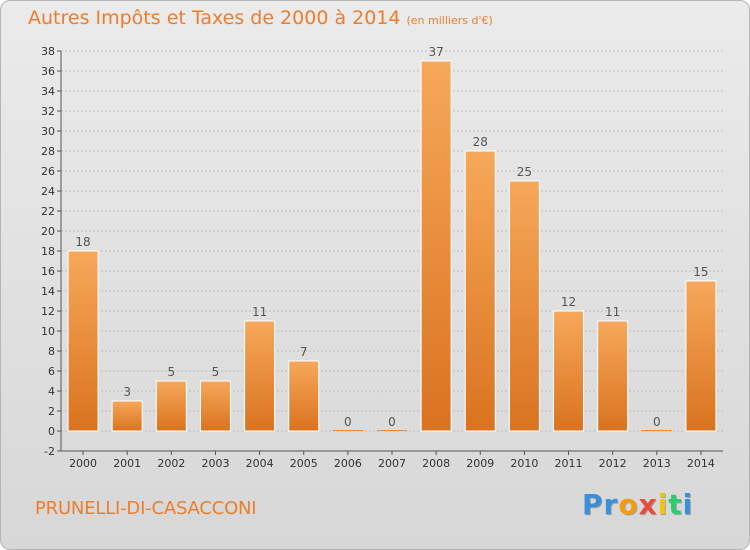  Describe the element at coordinates (480, 463) in the screenshot. I see `x-tick-label: 2009` at that location.